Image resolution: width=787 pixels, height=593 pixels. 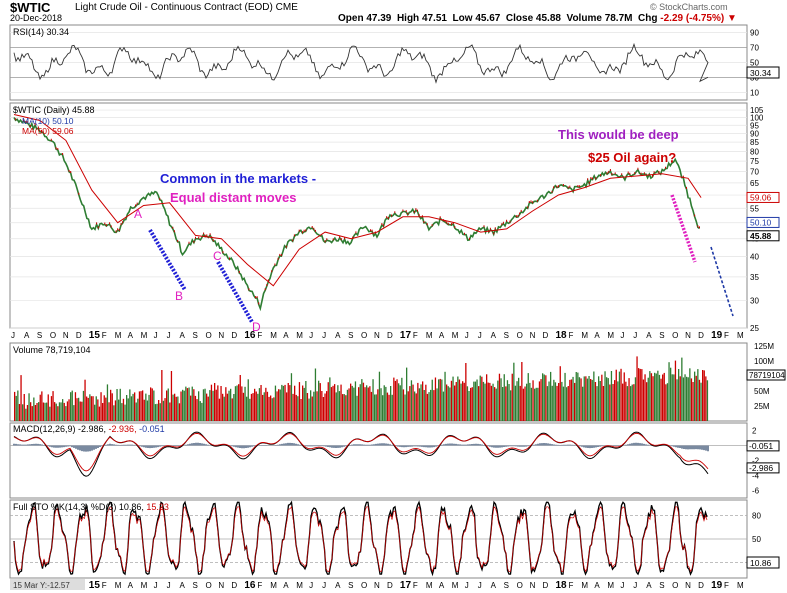 I want to click on price-tick-label: 25, so click(x=754, y=328).